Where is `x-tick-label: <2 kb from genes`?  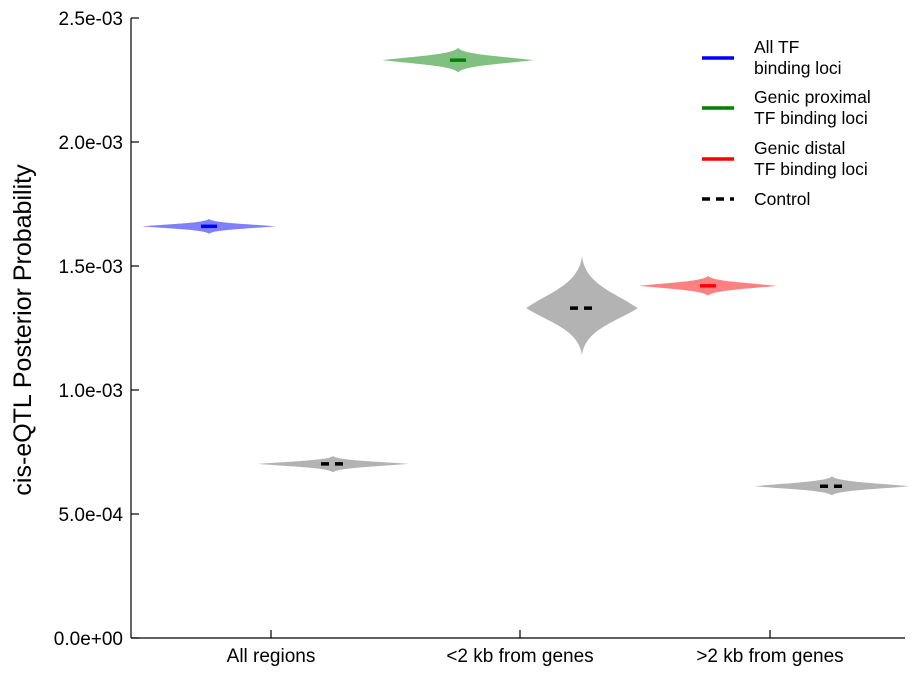 x-tick-label: <2 kb from genes is located at coordinates (519, 656).